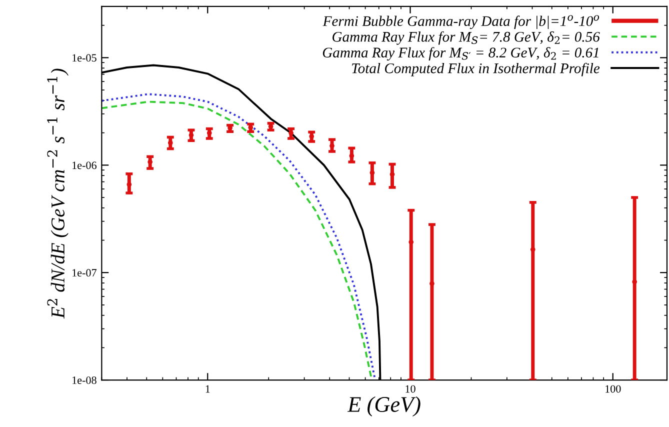 The width and height of the screenshot is (669, 427). I want to click on legend-label: Gamma Ray Flux for M$_{S}$= 7.8 GeV, δ$_{2}$= 0.56, so click(466, 38).